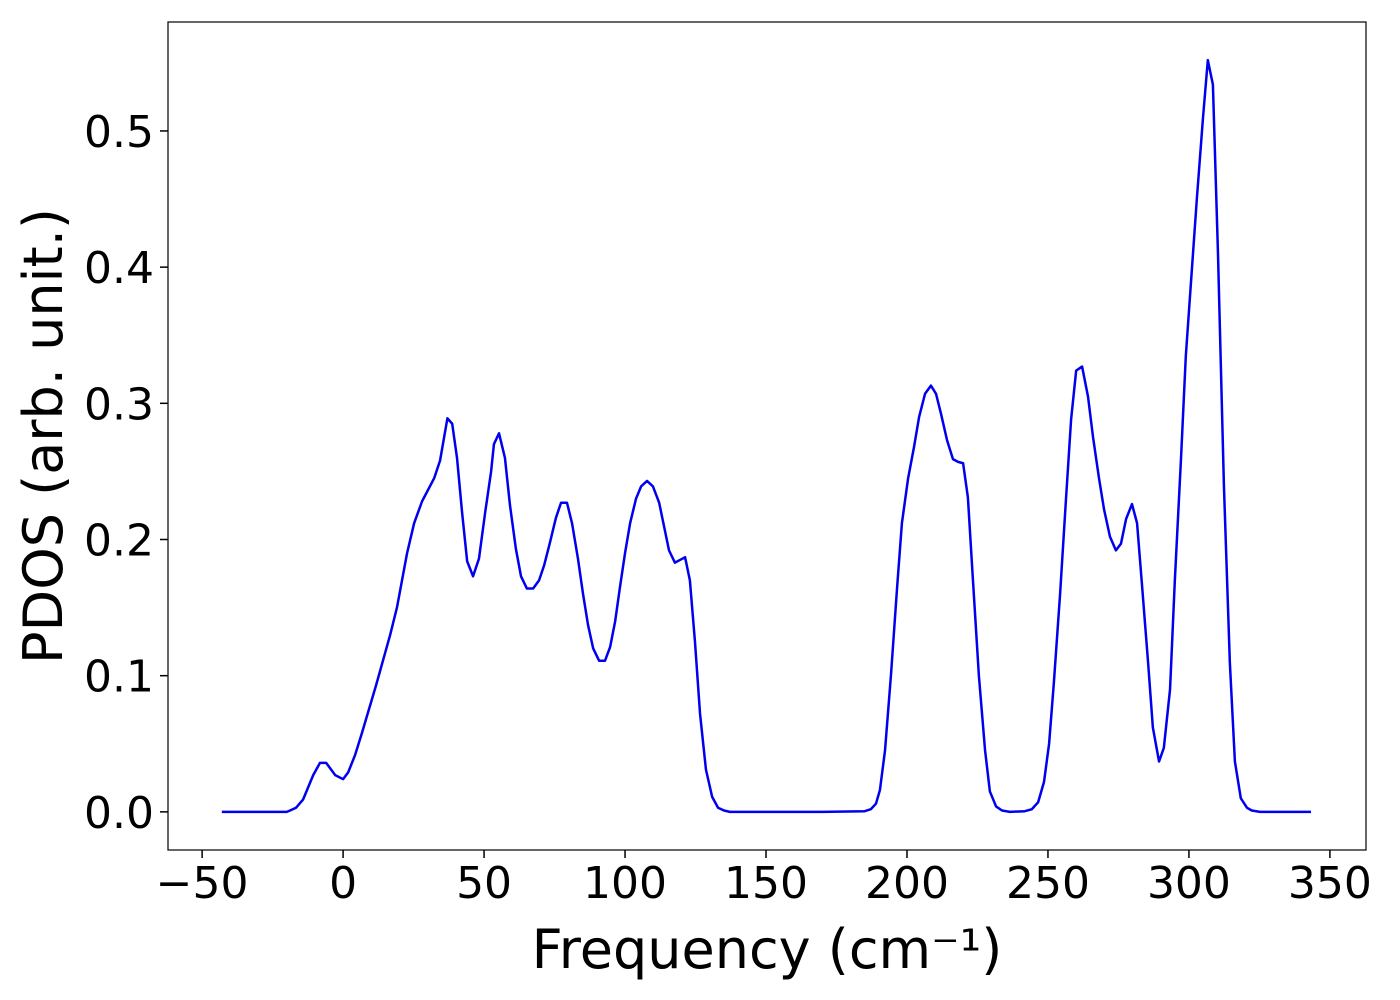  I want to click on y-axis-label: PDOS (arb. unit.), so click(43, 436).